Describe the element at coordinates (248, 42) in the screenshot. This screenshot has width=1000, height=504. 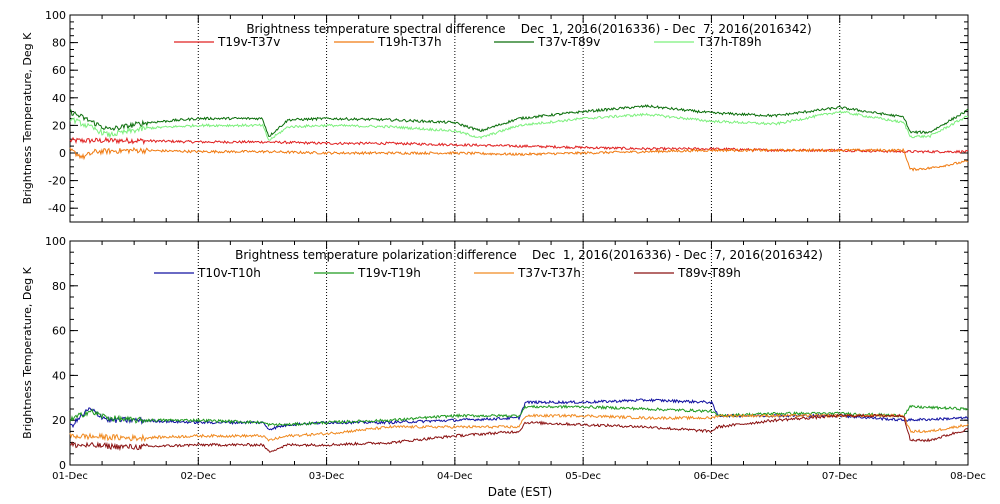
I see `legend-label: T19v-T37v` at that location.